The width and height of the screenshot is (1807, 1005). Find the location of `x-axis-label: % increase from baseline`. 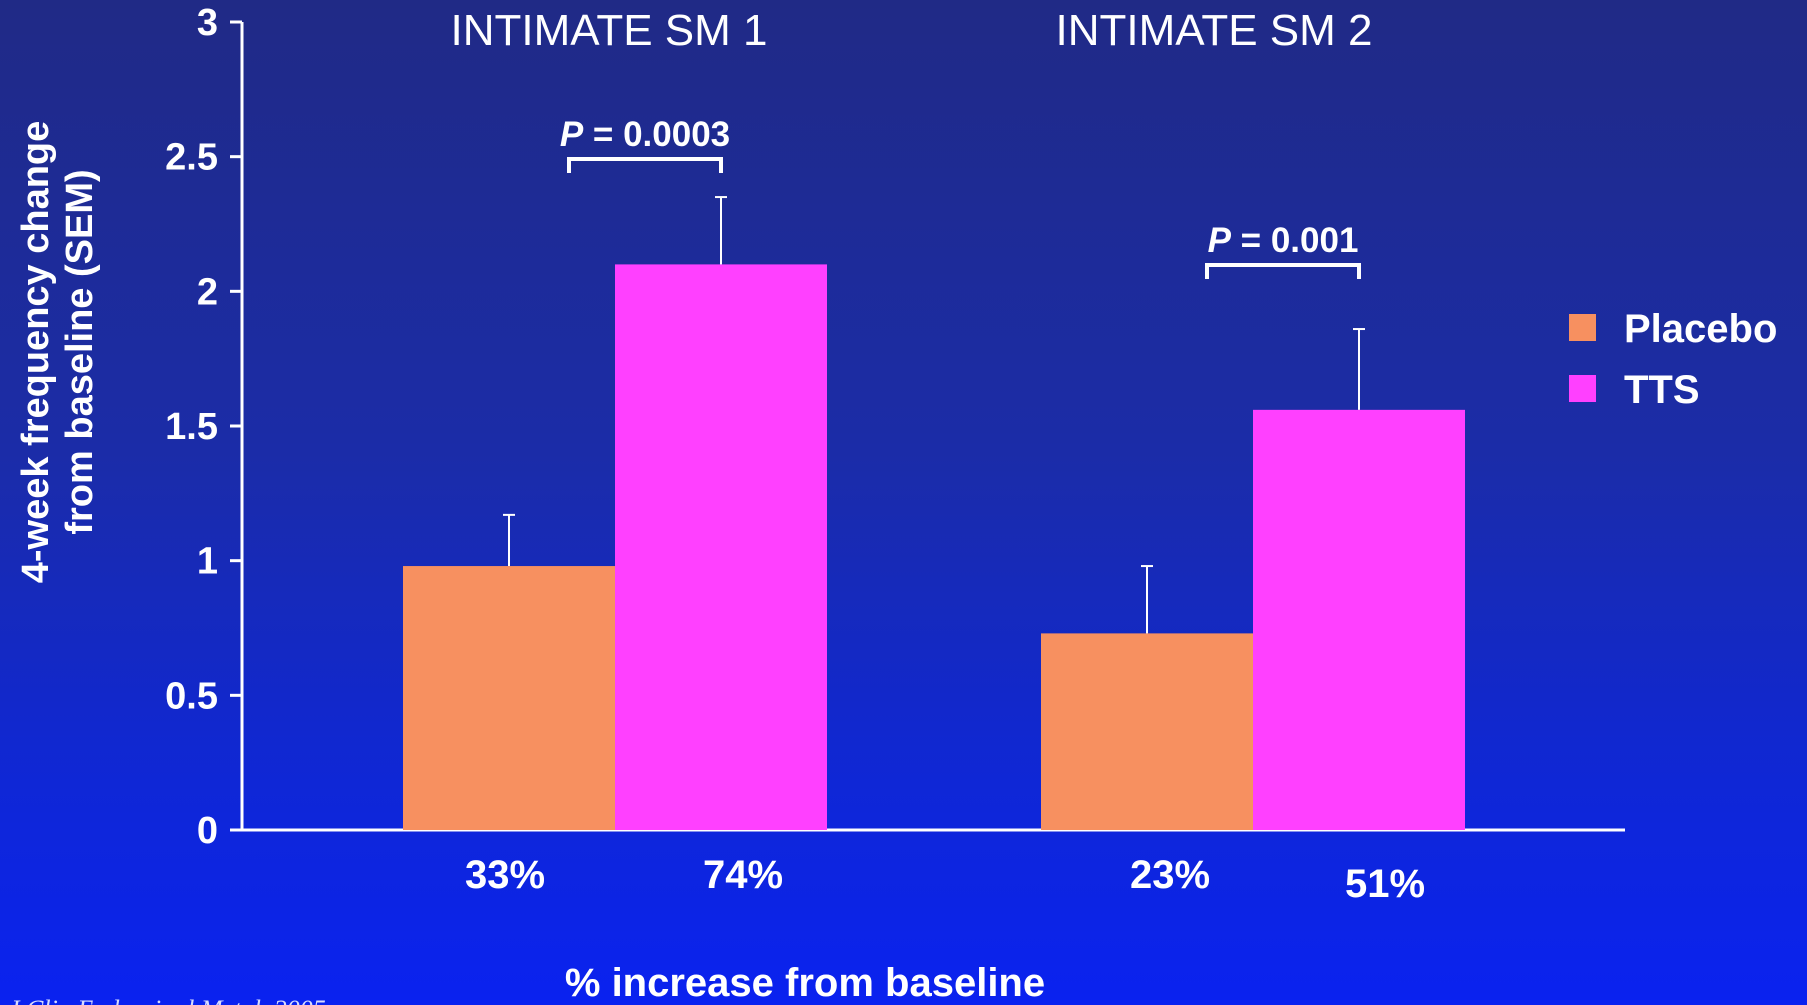

x-axis-label: % increase from baseline is located at coordinates (805, 983).